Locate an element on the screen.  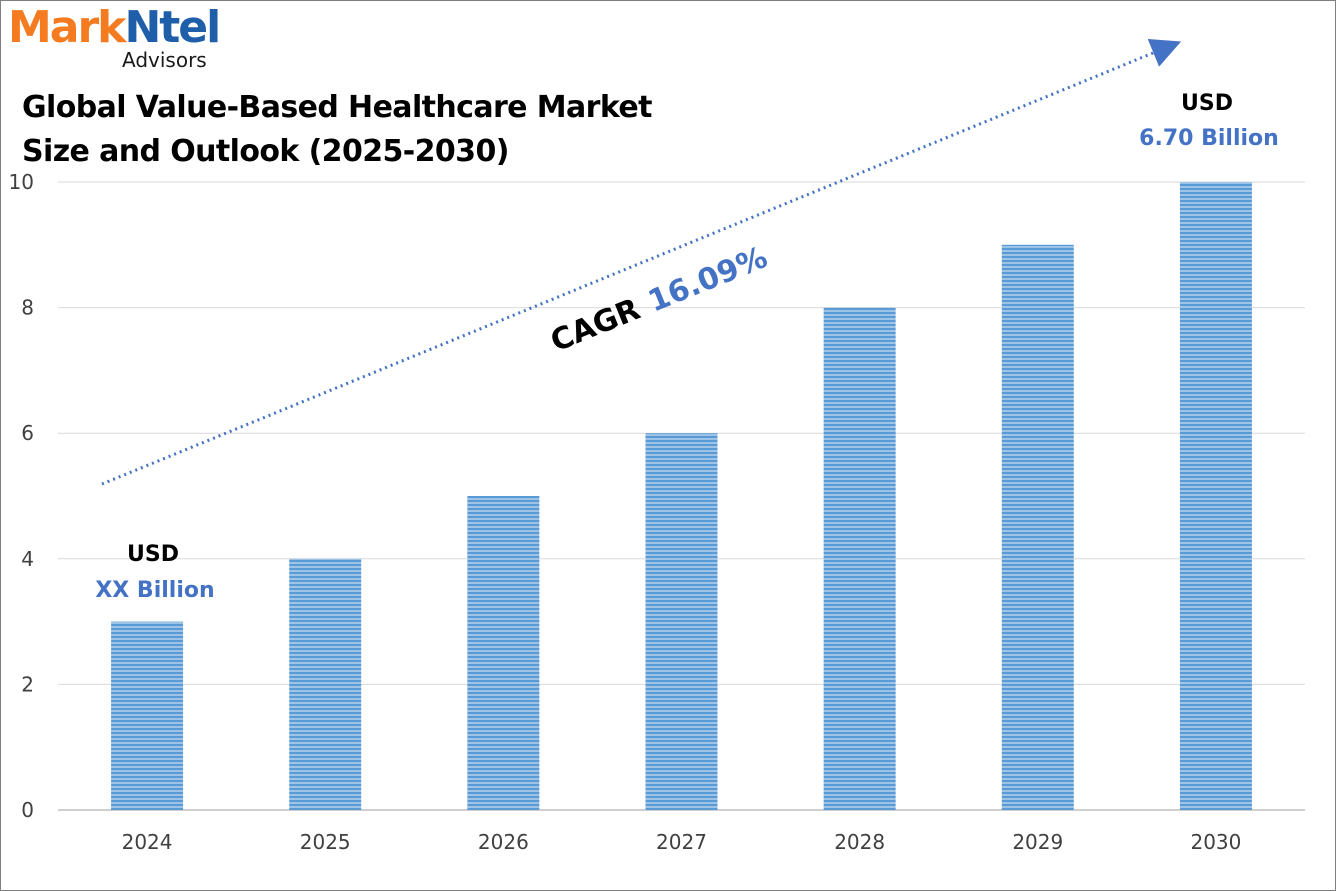
y-tick-label: 4 is located at coordinates (27, 559).